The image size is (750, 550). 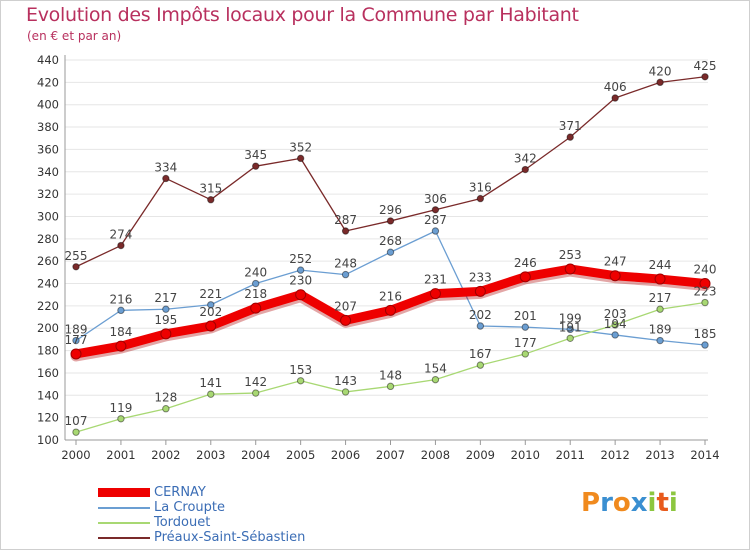 I want to click on y-tick-label: 400, so click(x=48, y=105).